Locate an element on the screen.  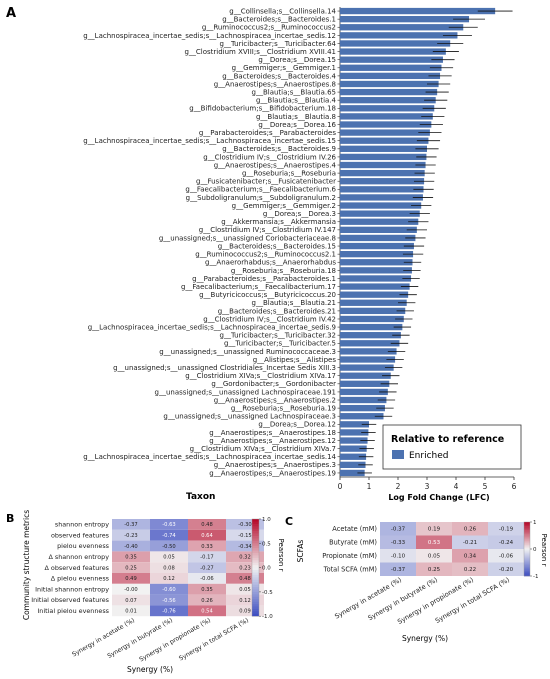
heat-cell-label: -0.33 is located at coordinates (398, 543).